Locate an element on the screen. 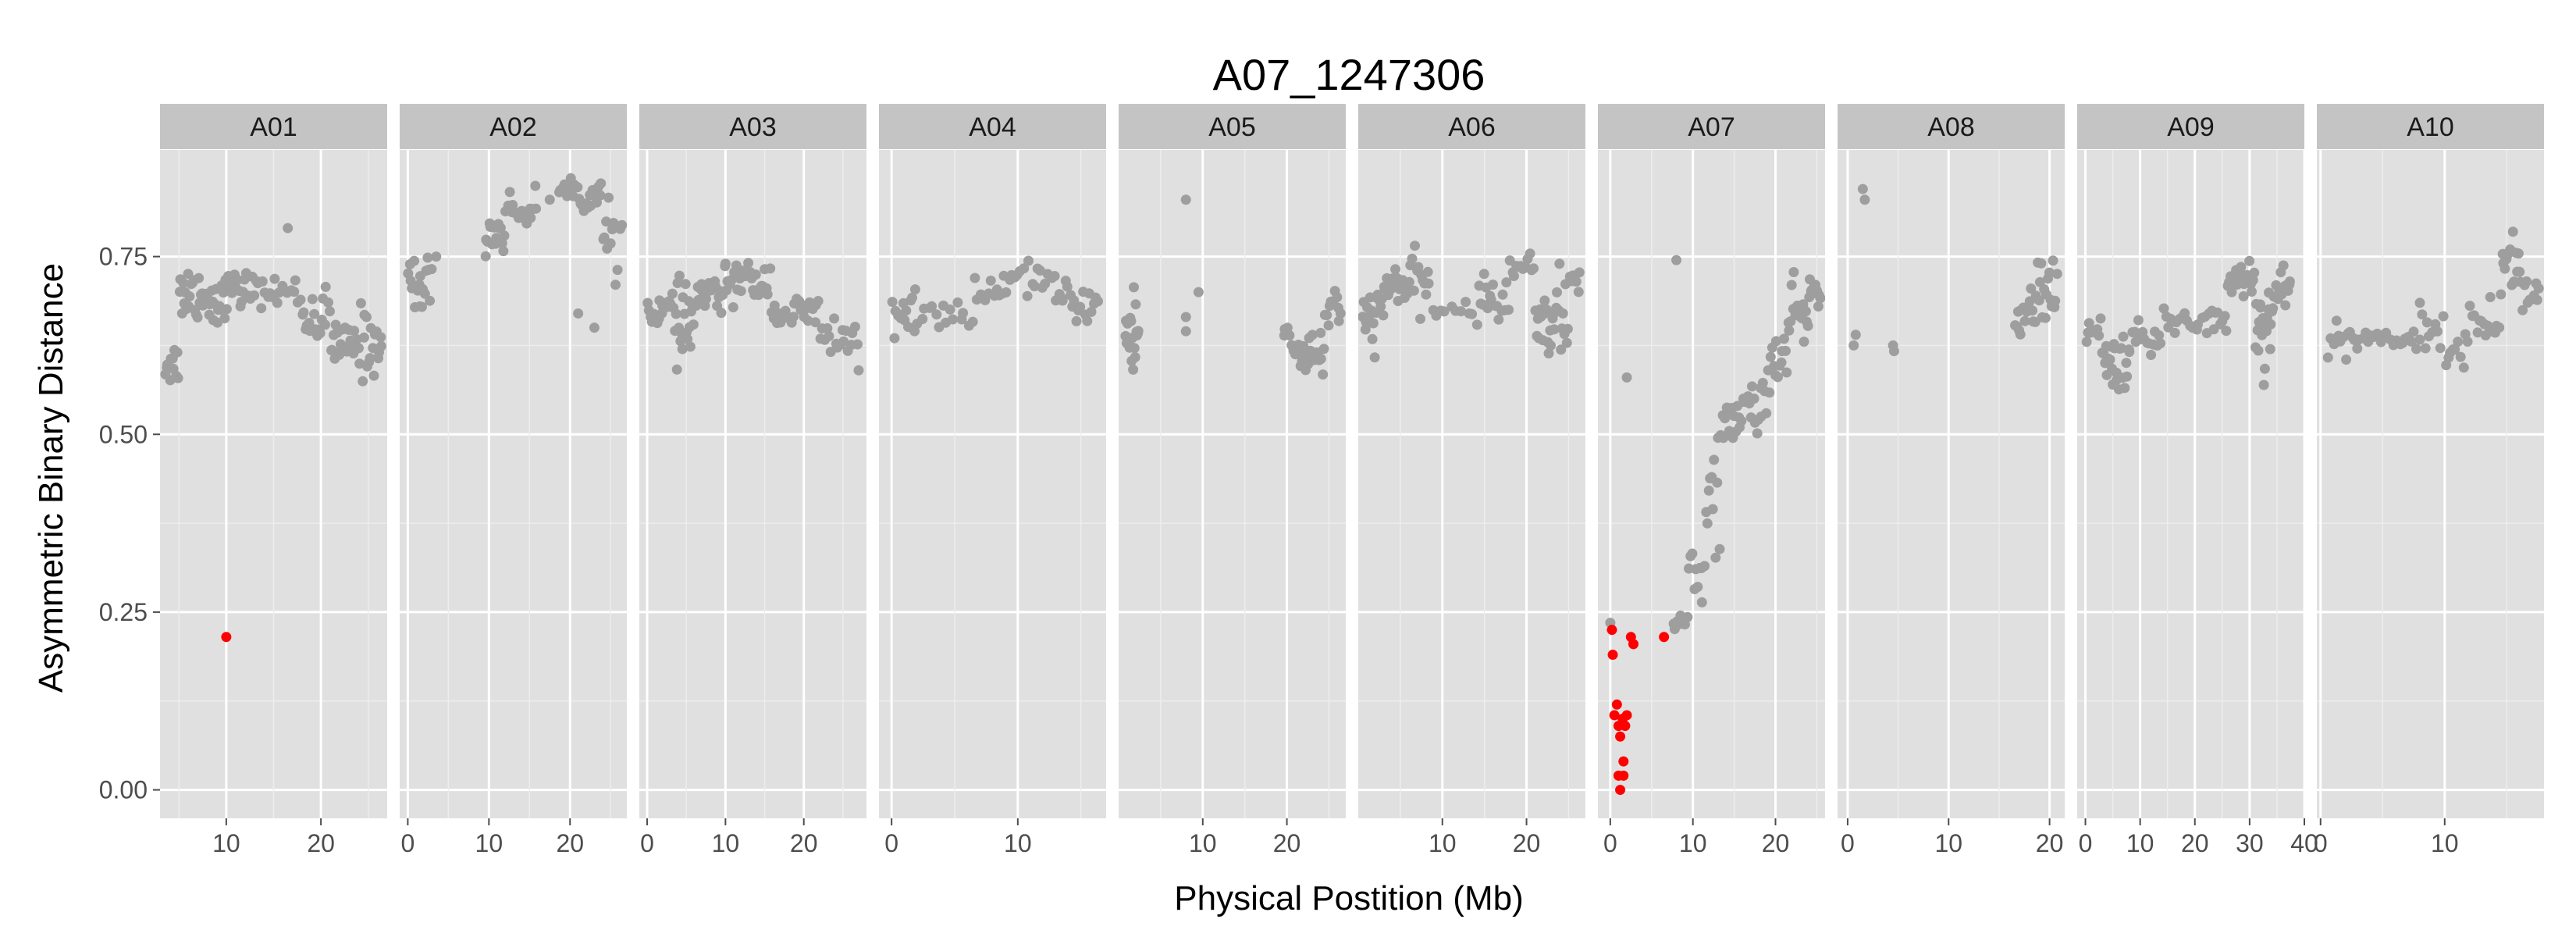 Image resolution: width=2576 pixels, height=937 pixels. panel-a08: A08 0 10 20 is located at coordinates (1951, 481).